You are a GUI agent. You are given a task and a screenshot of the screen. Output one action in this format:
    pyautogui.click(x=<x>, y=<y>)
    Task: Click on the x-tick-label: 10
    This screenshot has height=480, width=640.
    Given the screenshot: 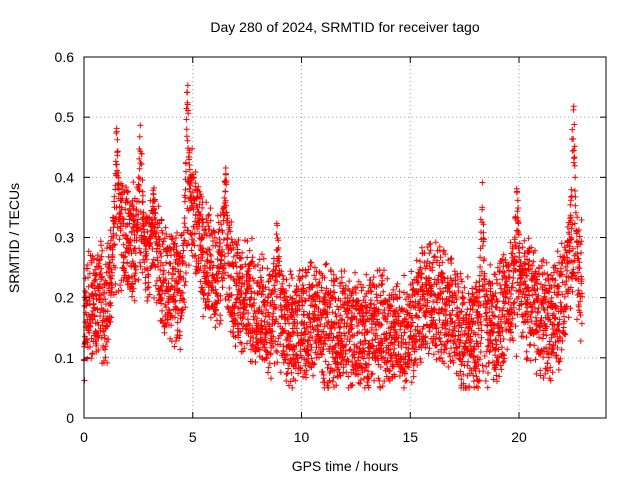 What is the action you would take?
    pyautogui.click(x=302, y=437)
    